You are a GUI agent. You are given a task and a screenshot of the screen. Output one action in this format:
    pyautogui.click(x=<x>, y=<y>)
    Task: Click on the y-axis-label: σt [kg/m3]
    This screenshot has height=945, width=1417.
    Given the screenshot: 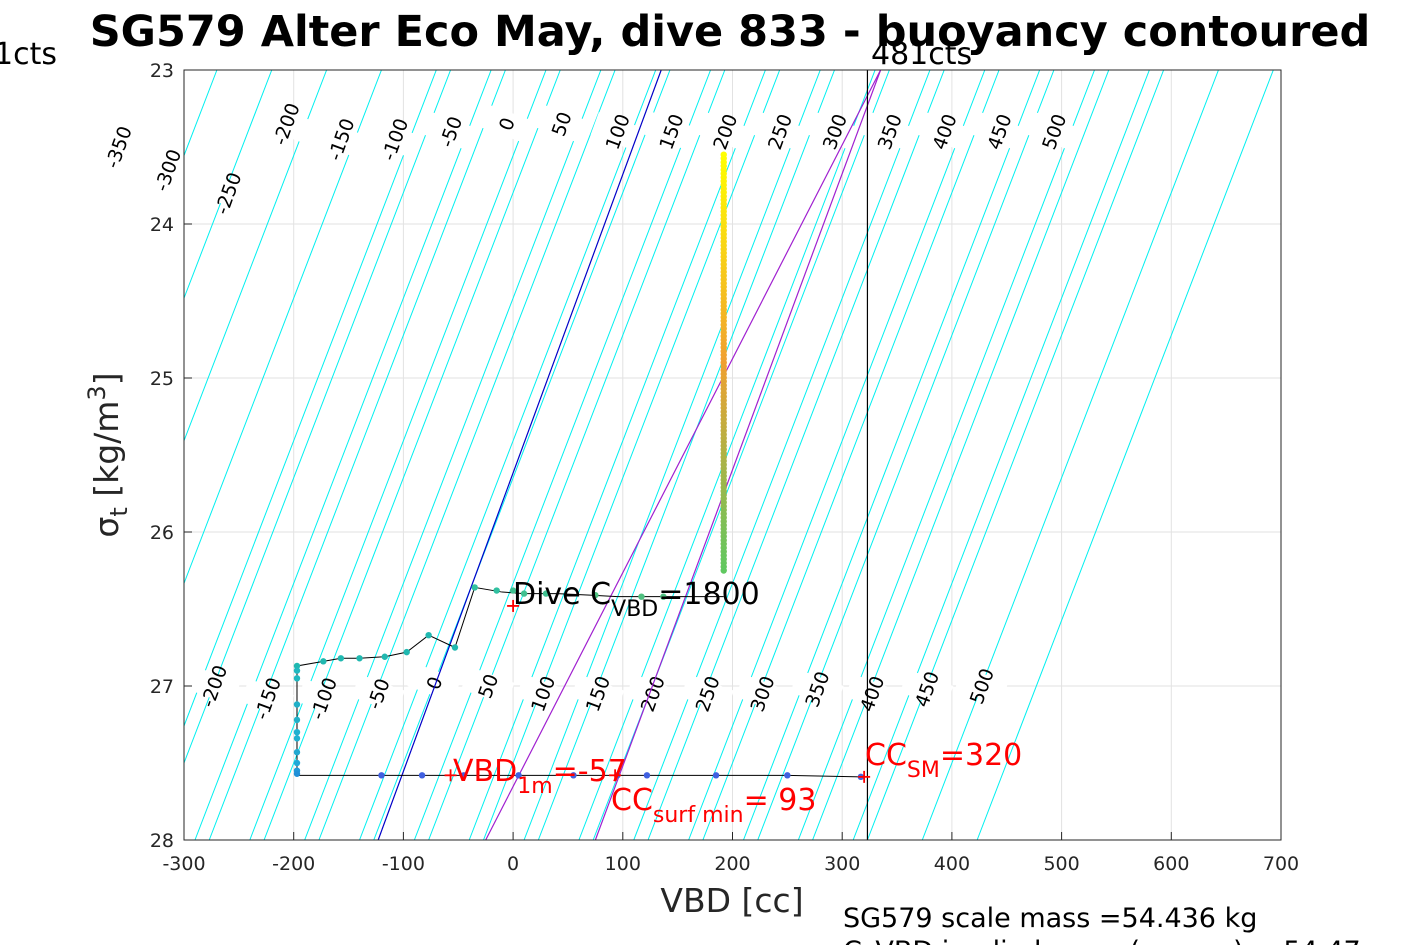 What is the action you would take?
    pyautogui.click(x=108, y=454)
    